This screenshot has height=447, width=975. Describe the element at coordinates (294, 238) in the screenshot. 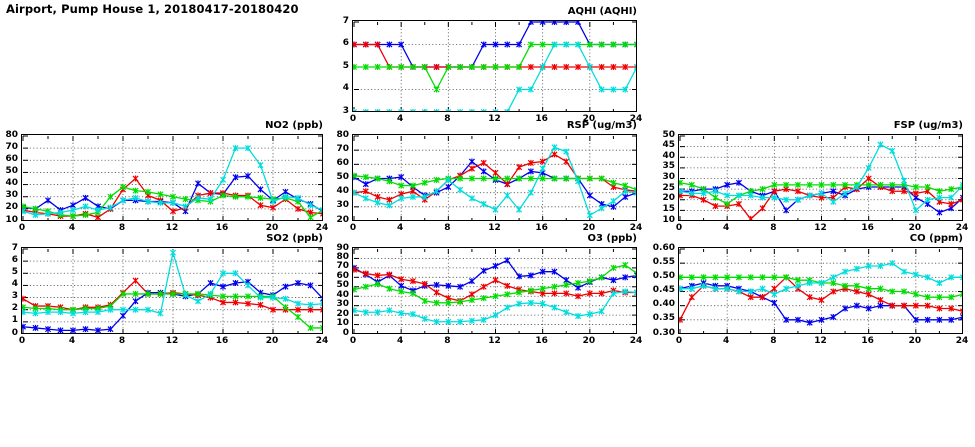

I see `panel-title-so2: SO2 (ppb)` at that location.